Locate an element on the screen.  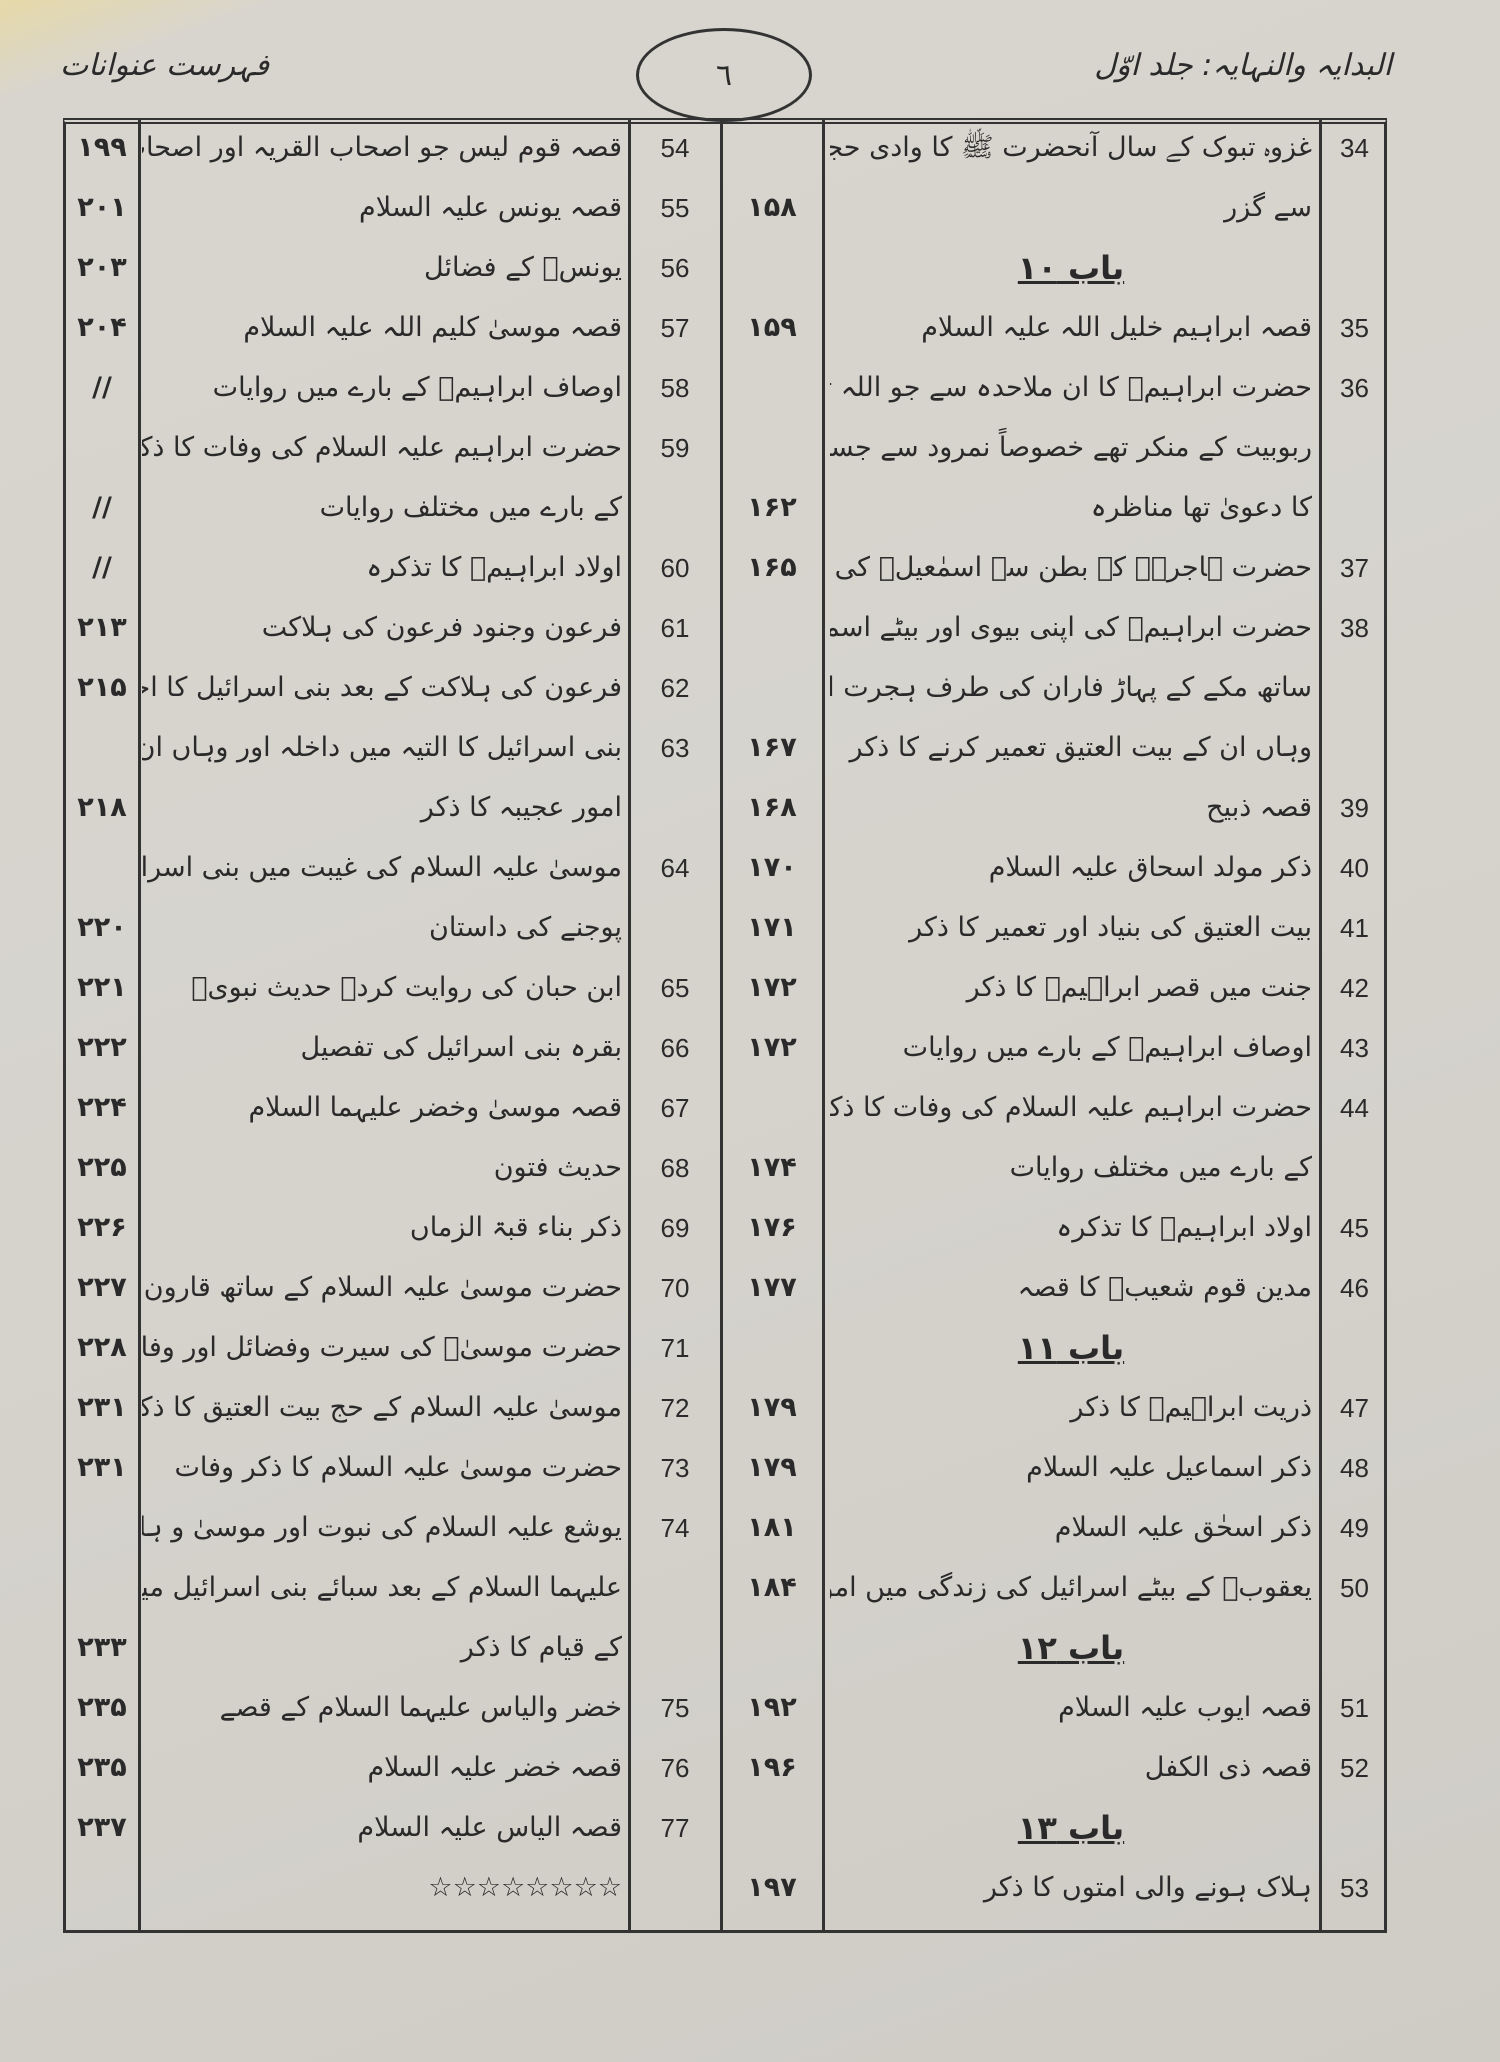
entry-title: جنت میں قصر ابراہیمؑ کا ذکر is located at coordinates (1139, 987).